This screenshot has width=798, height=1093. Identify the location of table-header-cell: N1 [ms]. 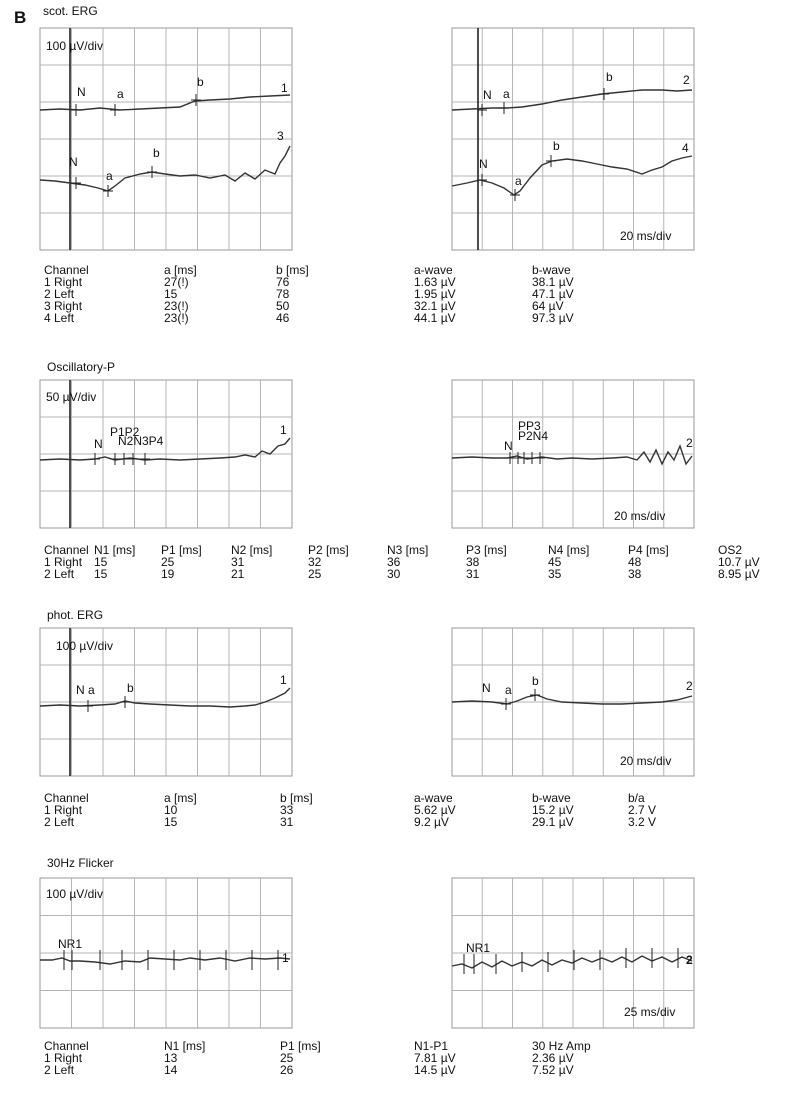
(115, 550).